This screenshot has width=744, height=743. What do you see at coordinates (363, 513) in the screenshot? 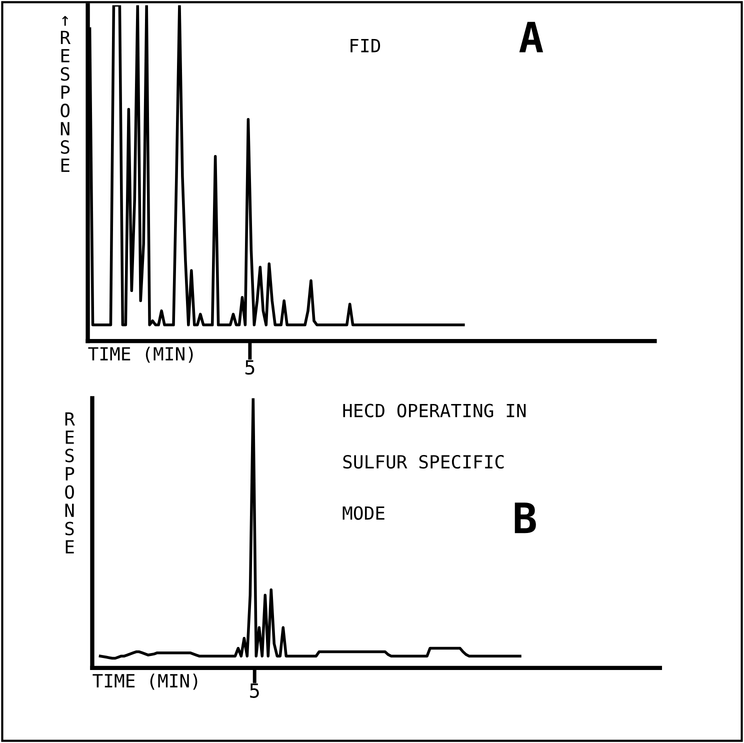
I see `annotation: MODE` at bounding box center [363, 513].